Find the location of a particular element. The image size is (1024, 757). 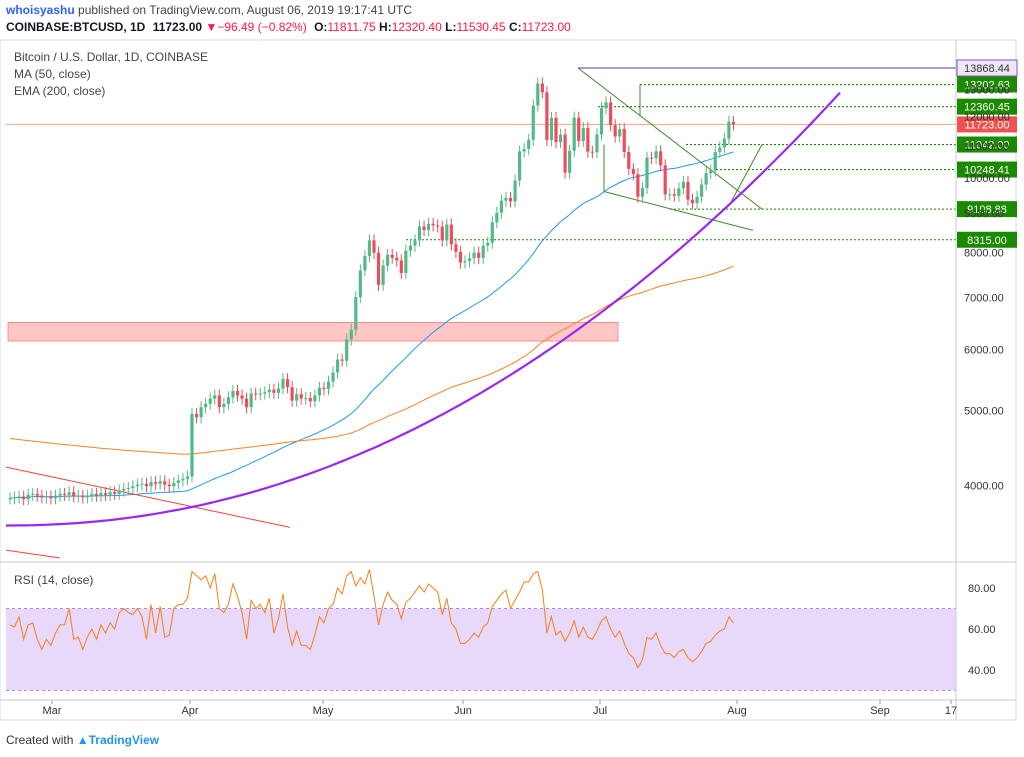

author-name: whoisyashu is located at coordinates (40, 10).